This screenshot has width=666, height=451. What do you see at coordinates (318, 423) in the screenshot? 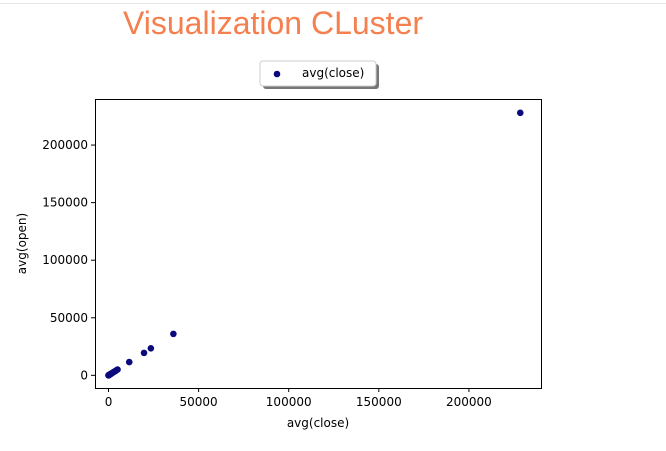
I see `x-axis-label: avg(close)` at bounding box center [318, 423].